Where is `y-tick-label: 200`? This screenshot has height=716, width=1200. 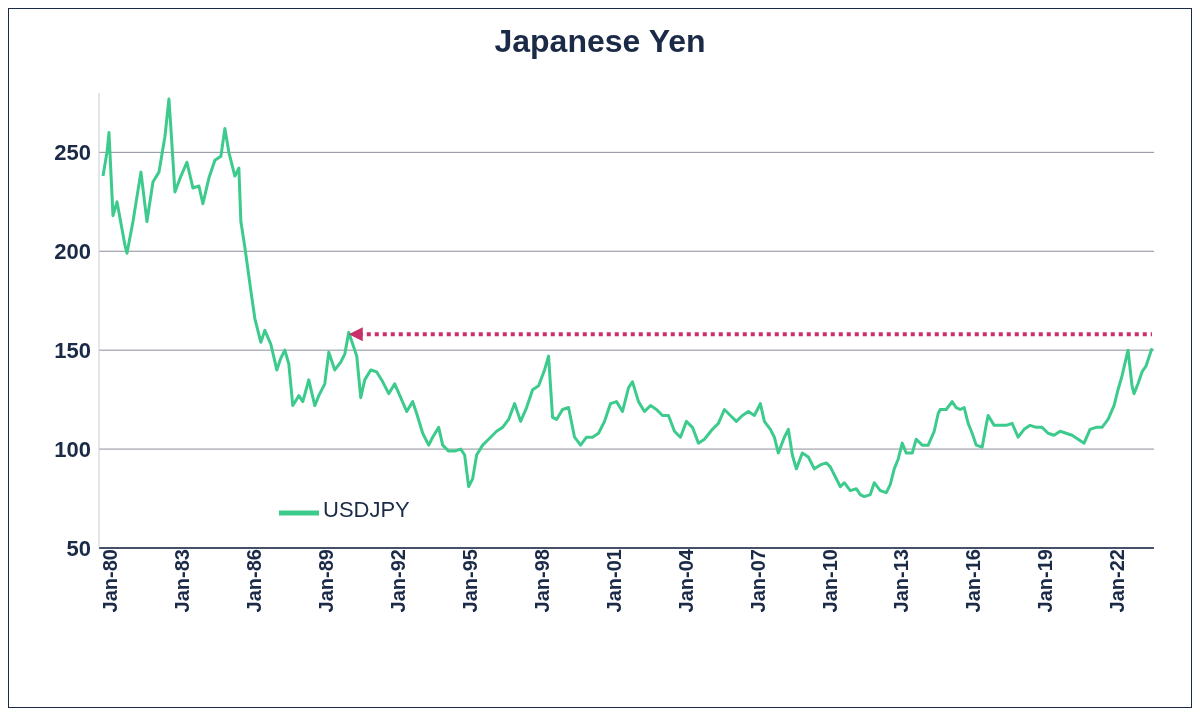
y-tick-label: 200 is located at coordinates (72, 252).